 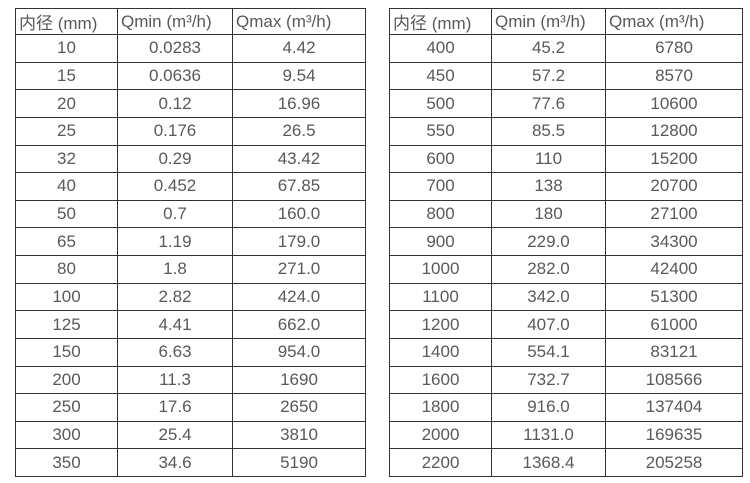 I want to click on table-cell: 342.0, so click(x=548, y=297).